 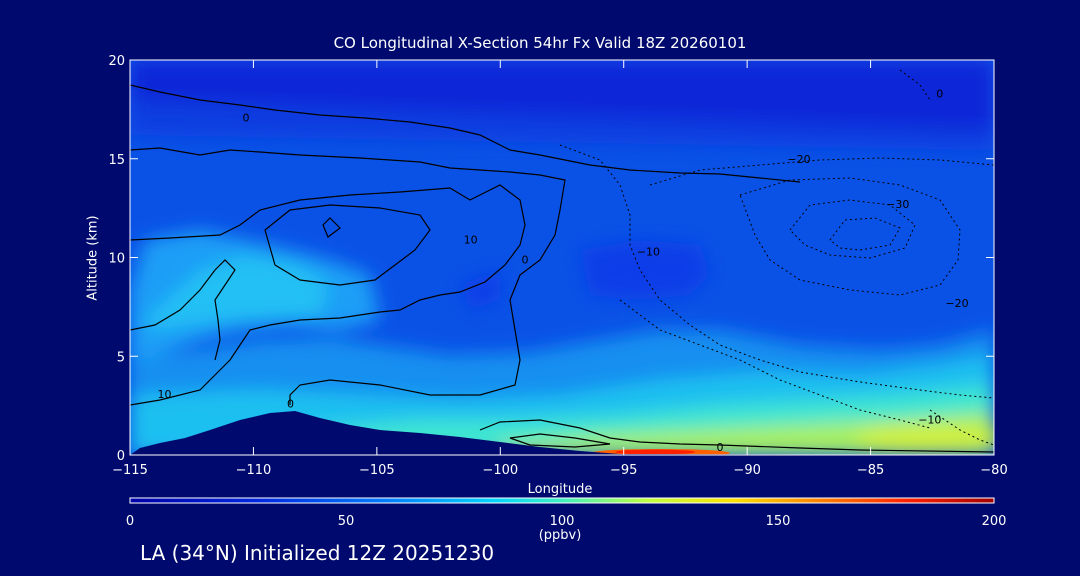 What do you see at coordinates (897, 204) in the screenshot?
I see `contour-label: −30` at bounding box center [897, 204].